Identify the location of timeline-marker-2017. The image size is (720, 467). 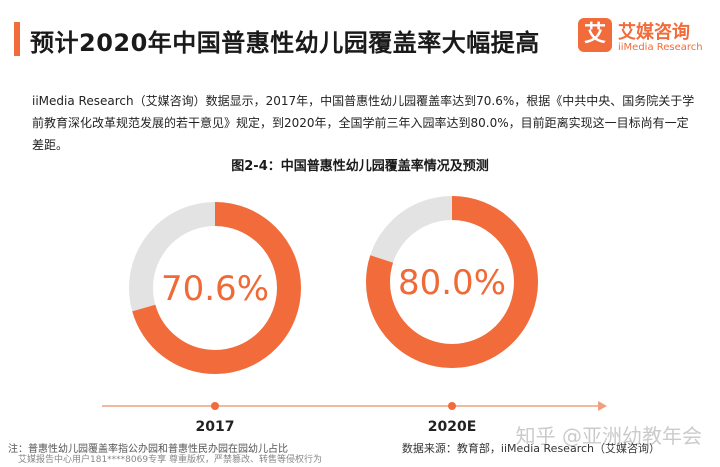
(215, 406).